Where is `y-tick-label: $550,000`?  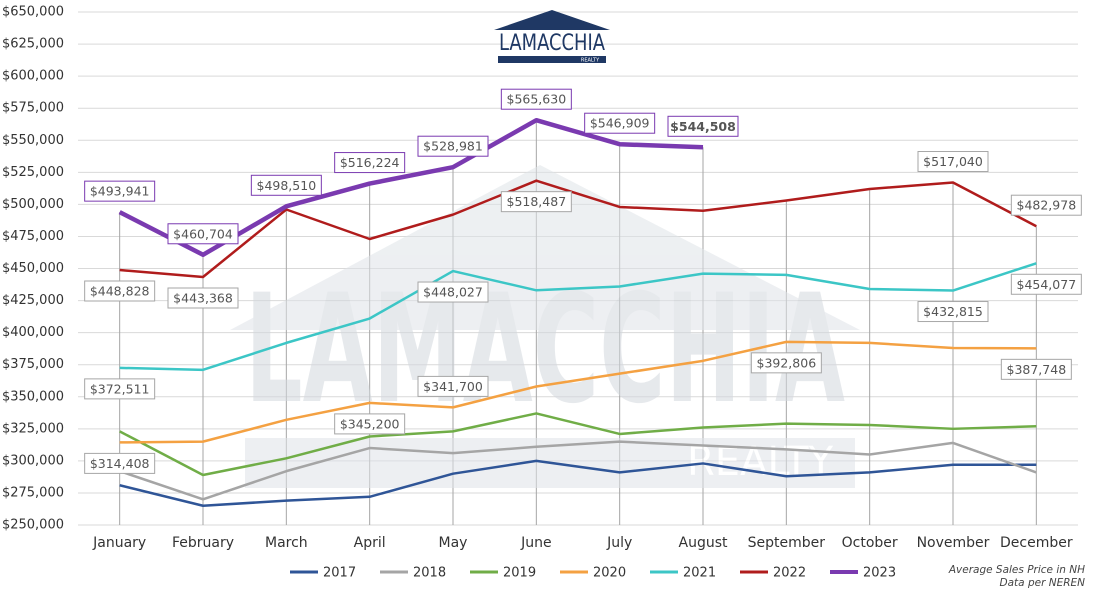 y-tick-label: $550,000 is located at coordinates (33, 140).